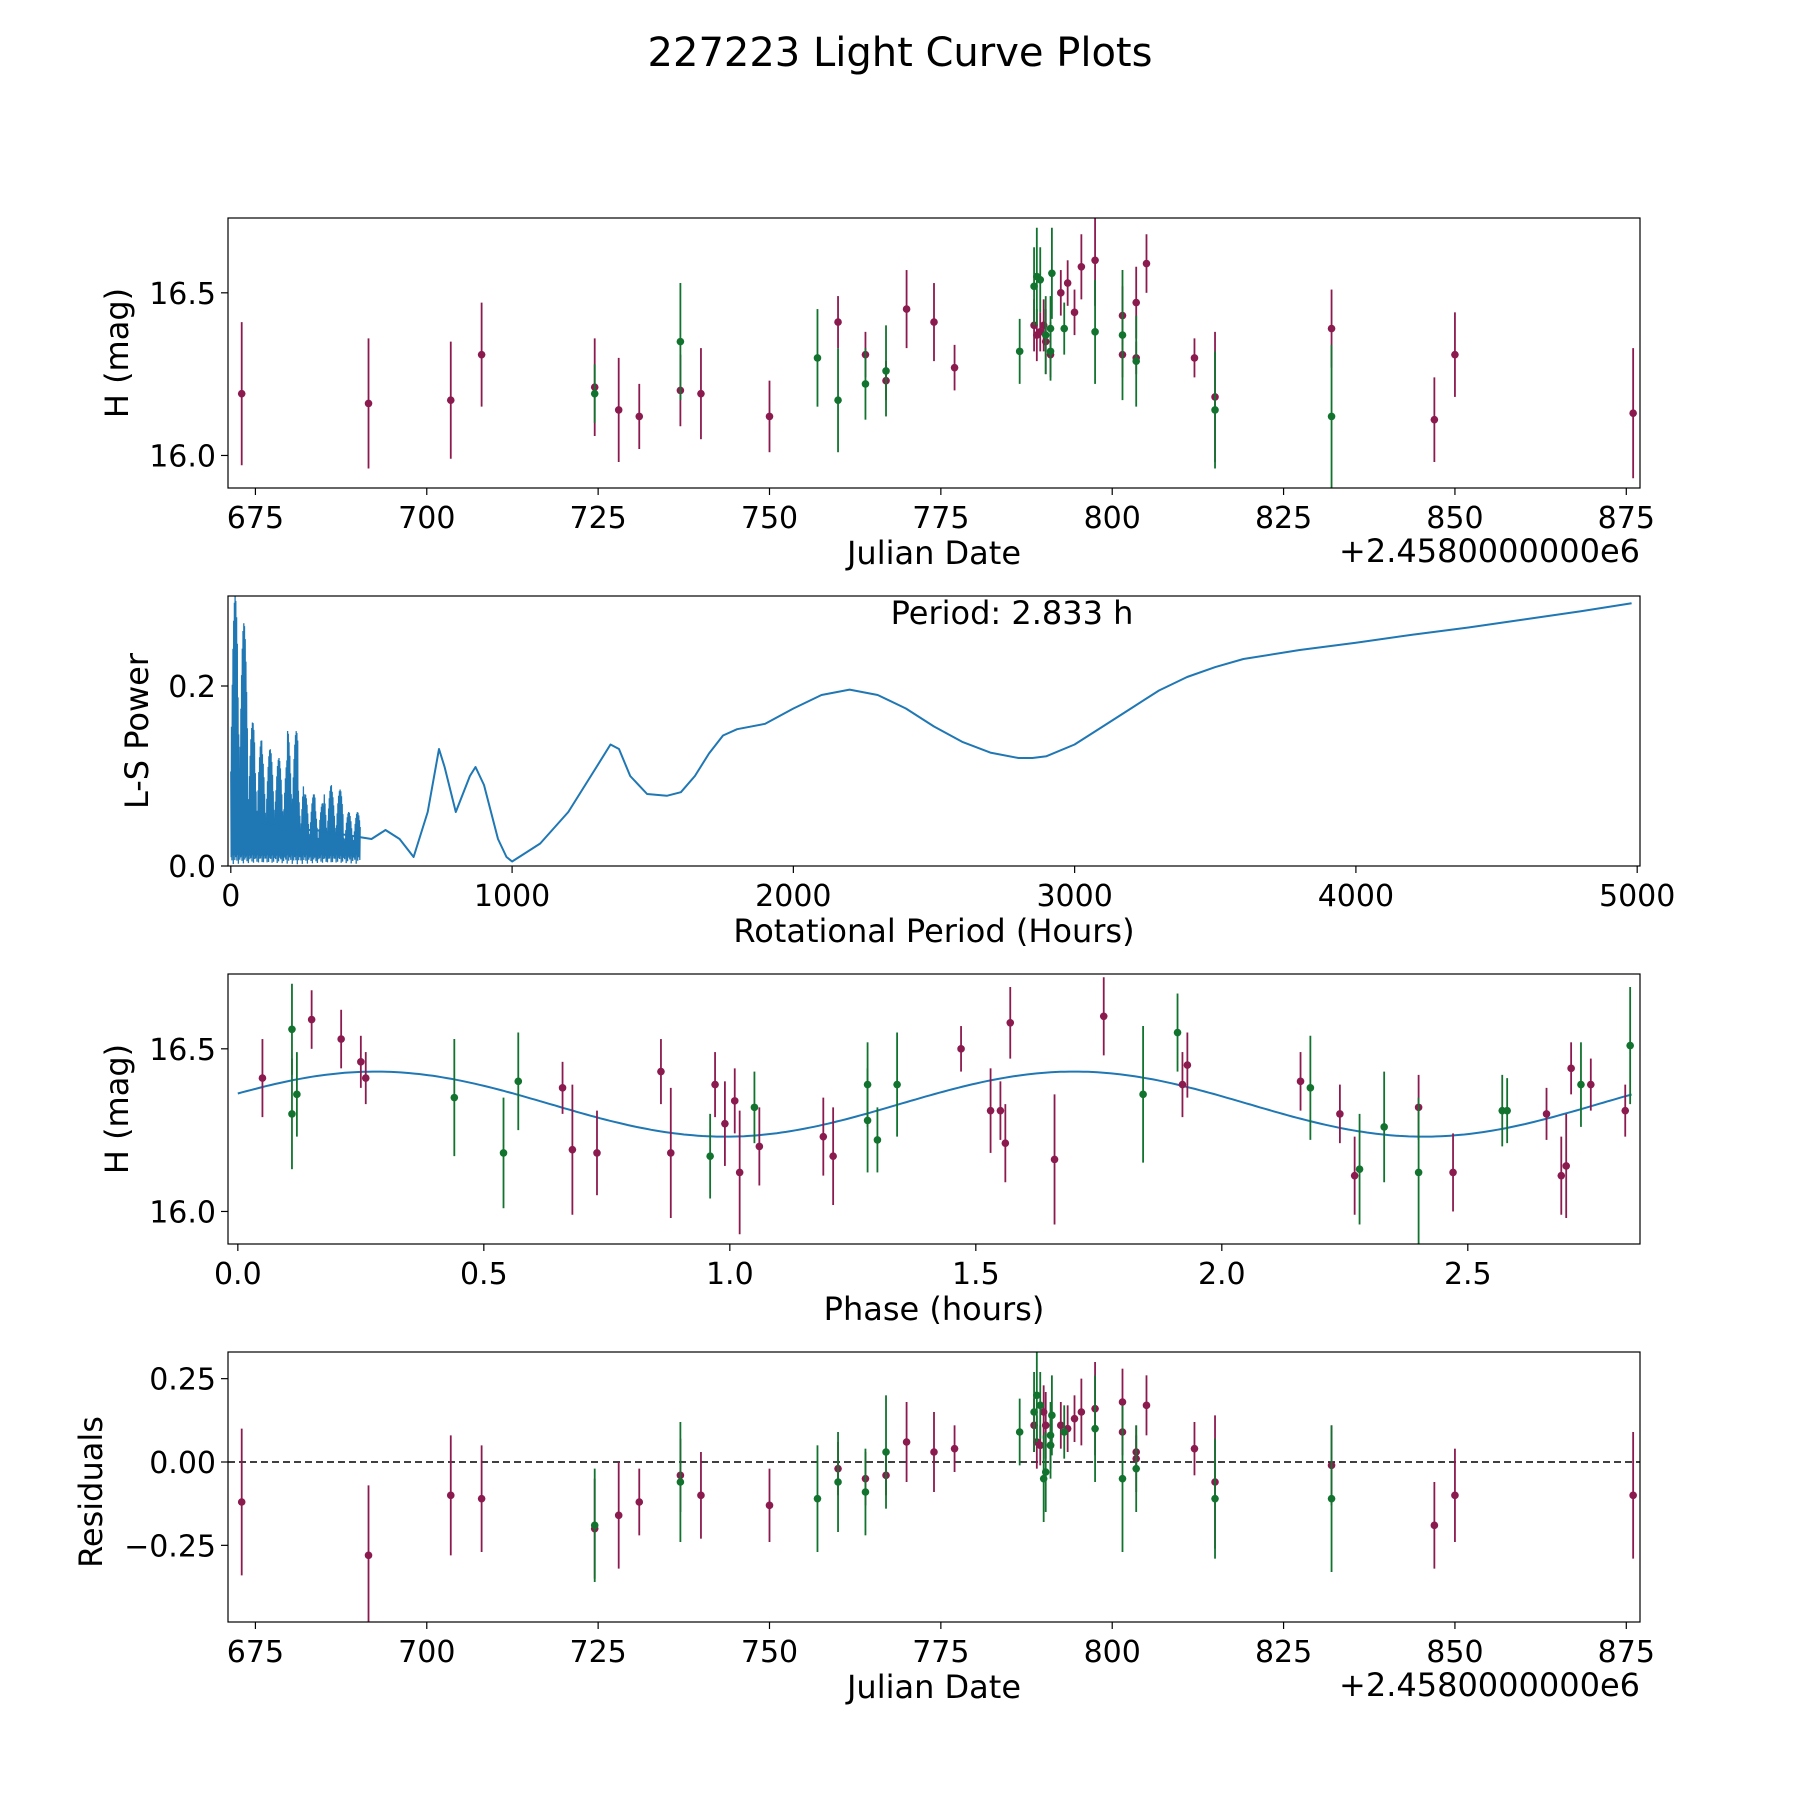  What do you see at coordinates (1283, 1652) in the screenshot?
I see `x-tick-label: 825` at bounding box center [1283, 1652].